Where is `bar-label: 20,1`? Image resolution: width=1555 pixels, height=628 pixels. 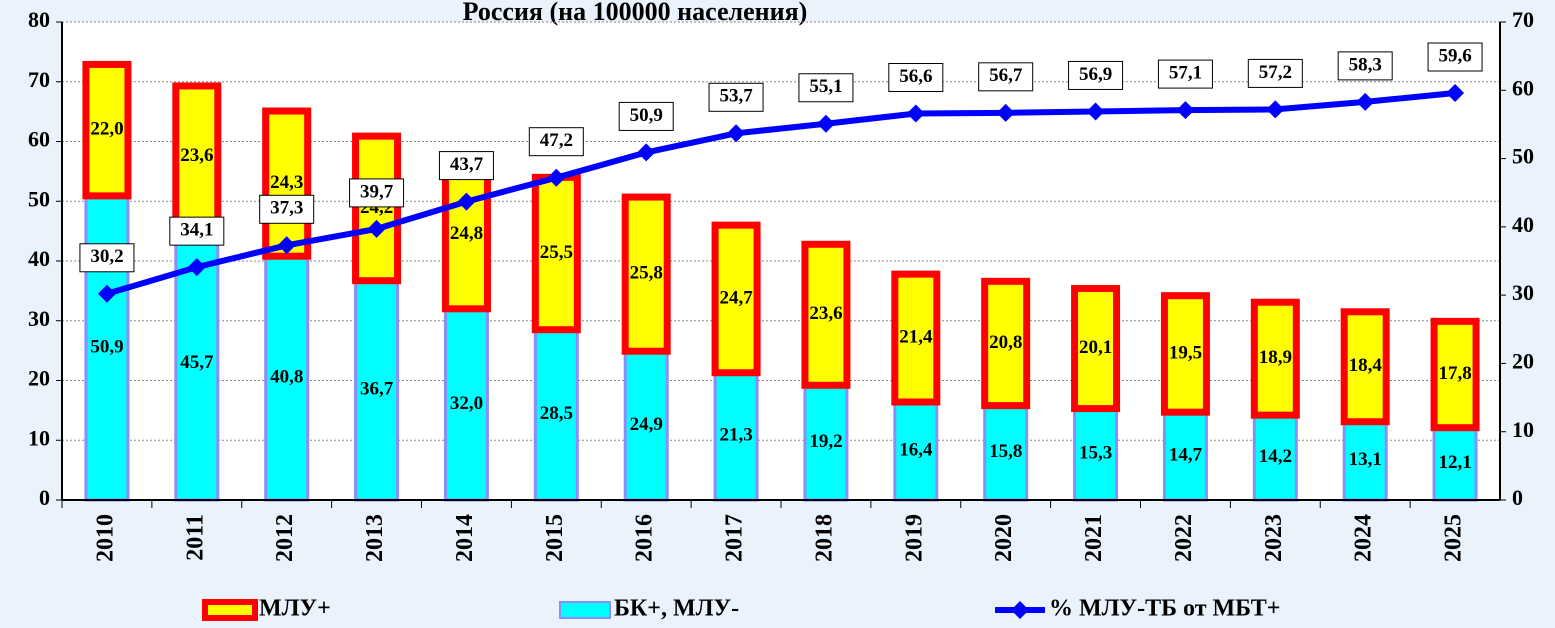
bar-label: 20,1 is located at coordinates (1095, 347).